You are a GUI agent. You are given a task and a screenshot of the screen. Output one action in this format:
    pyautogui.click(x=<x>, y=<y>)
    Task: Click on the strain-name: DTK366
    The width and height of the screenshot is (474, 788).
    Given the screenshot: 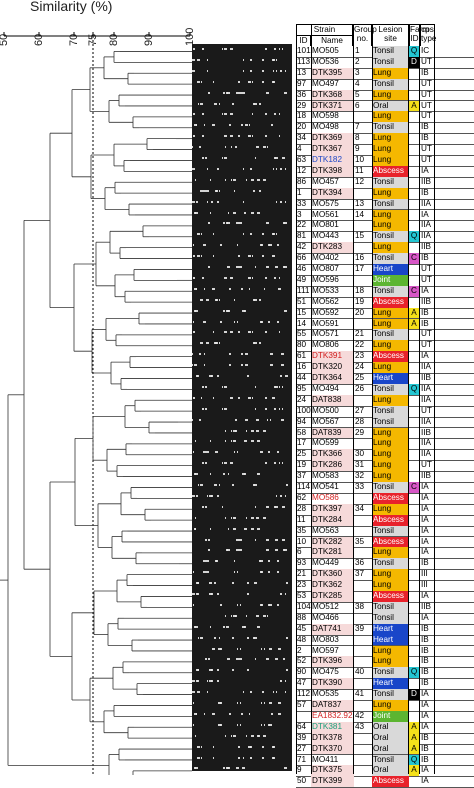 What is the action you would take?
    pyautogui.click(x=332, y=455)
    